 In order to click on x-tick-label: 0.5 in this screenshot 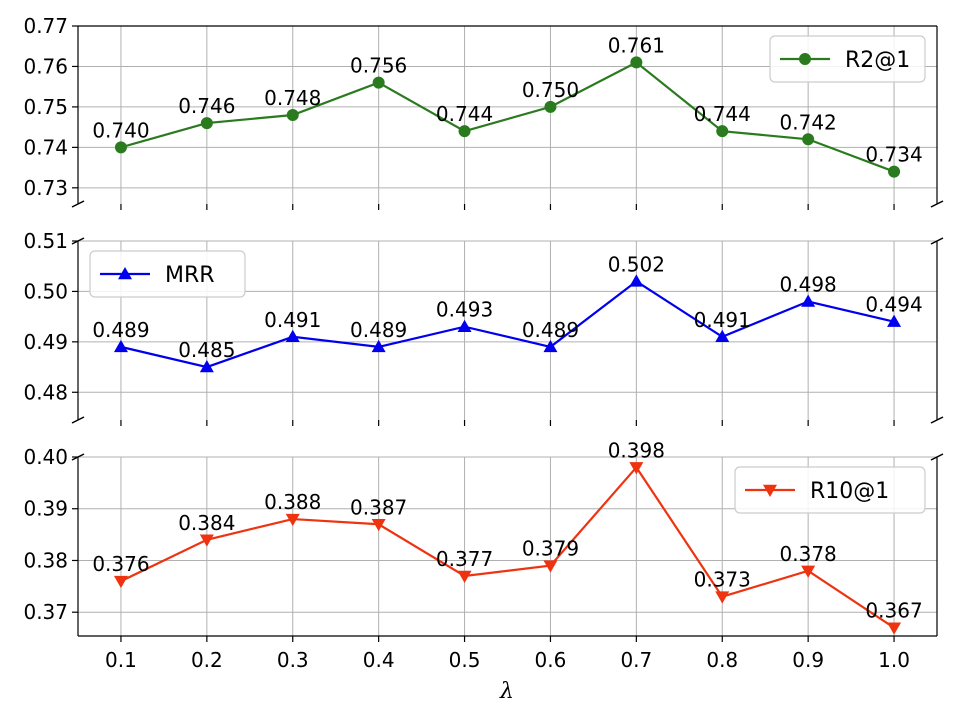, I will do `click(465, 660)`.